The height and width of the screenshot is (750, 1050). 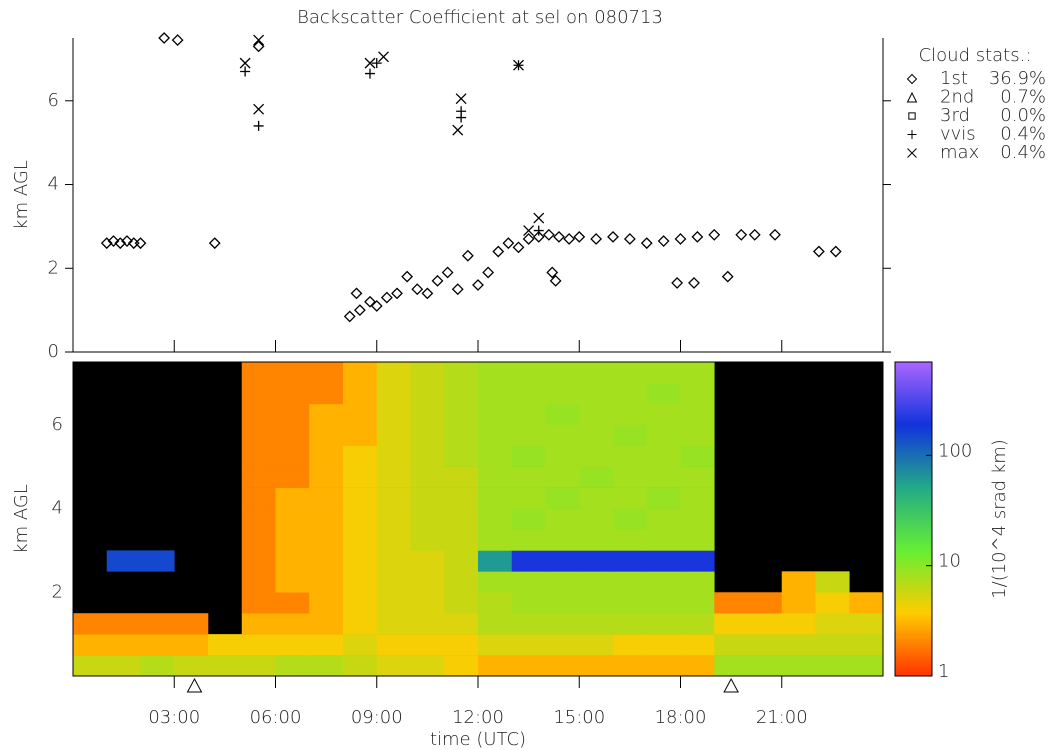 I want to click on y-tick-label: 4, so click(x=57, y=508).